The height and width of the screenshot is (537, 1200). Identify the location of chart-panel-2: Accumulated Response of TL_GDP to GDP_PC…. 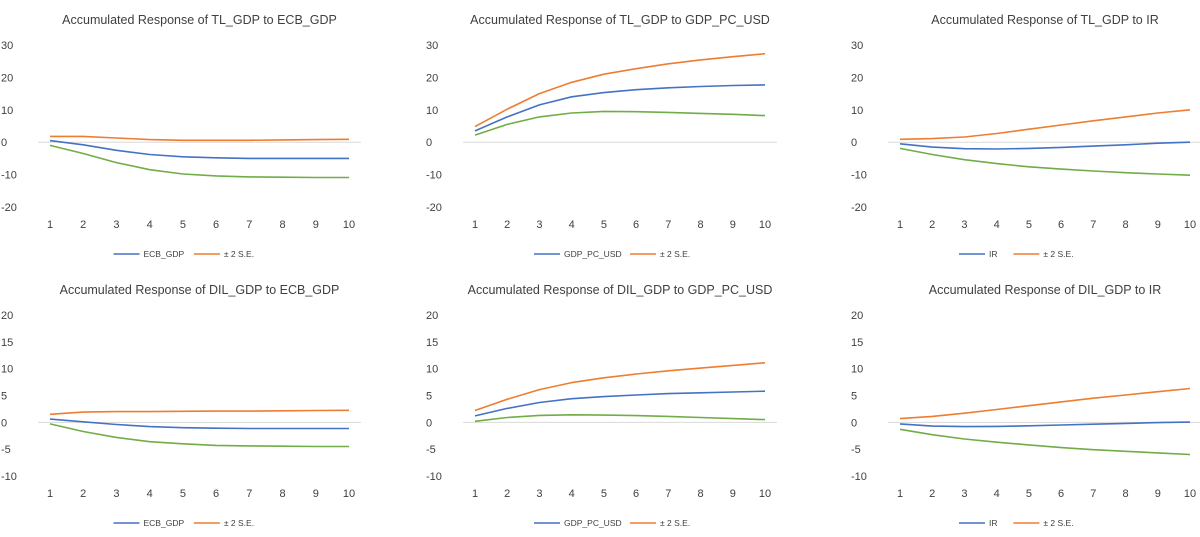
(601, 136).